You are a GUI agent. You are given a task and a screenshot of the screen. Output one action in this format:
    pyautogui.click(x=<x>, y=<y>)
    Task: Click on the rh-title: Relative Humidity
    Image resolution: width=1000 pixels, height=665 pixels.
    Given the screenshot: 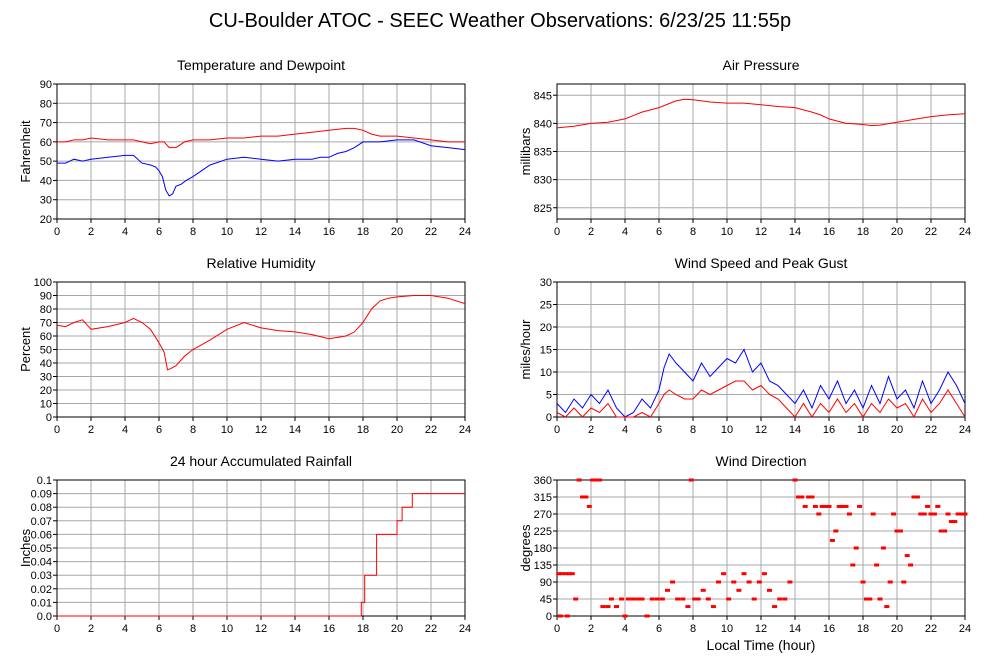 What is the action you would take?
    pyautogui.click(x=261, y=263)
    